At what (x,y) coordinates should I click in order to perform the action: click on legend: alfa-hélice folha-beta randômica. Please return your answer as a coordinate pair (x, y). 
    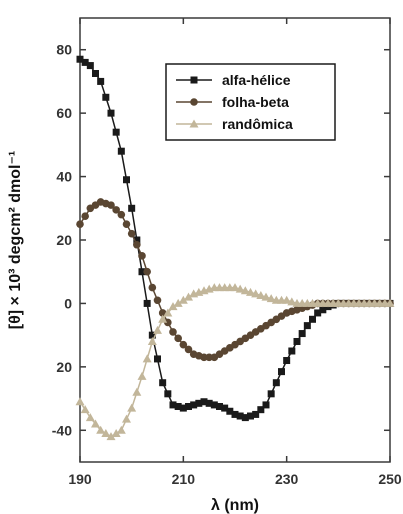
    Looking at the image, I should click on (250, 102).